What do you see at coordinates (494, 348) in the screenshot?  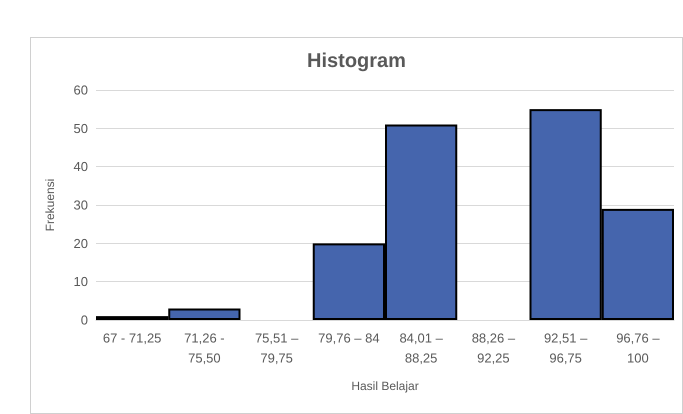 I see `x-tick-label: 88,26 – 92,25` at bounding box center [494, 348].